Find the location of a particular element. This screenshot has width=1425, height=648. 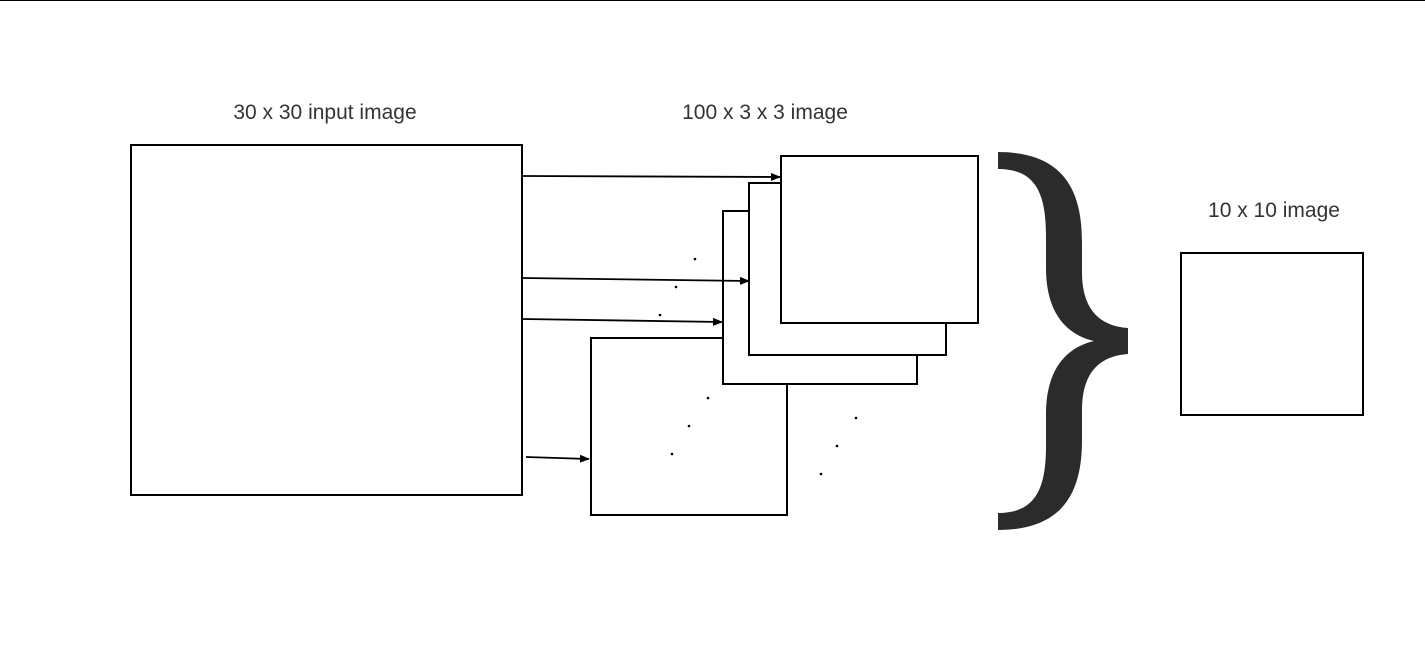

arrow-to-third-map is located at coordinates (622, 321).